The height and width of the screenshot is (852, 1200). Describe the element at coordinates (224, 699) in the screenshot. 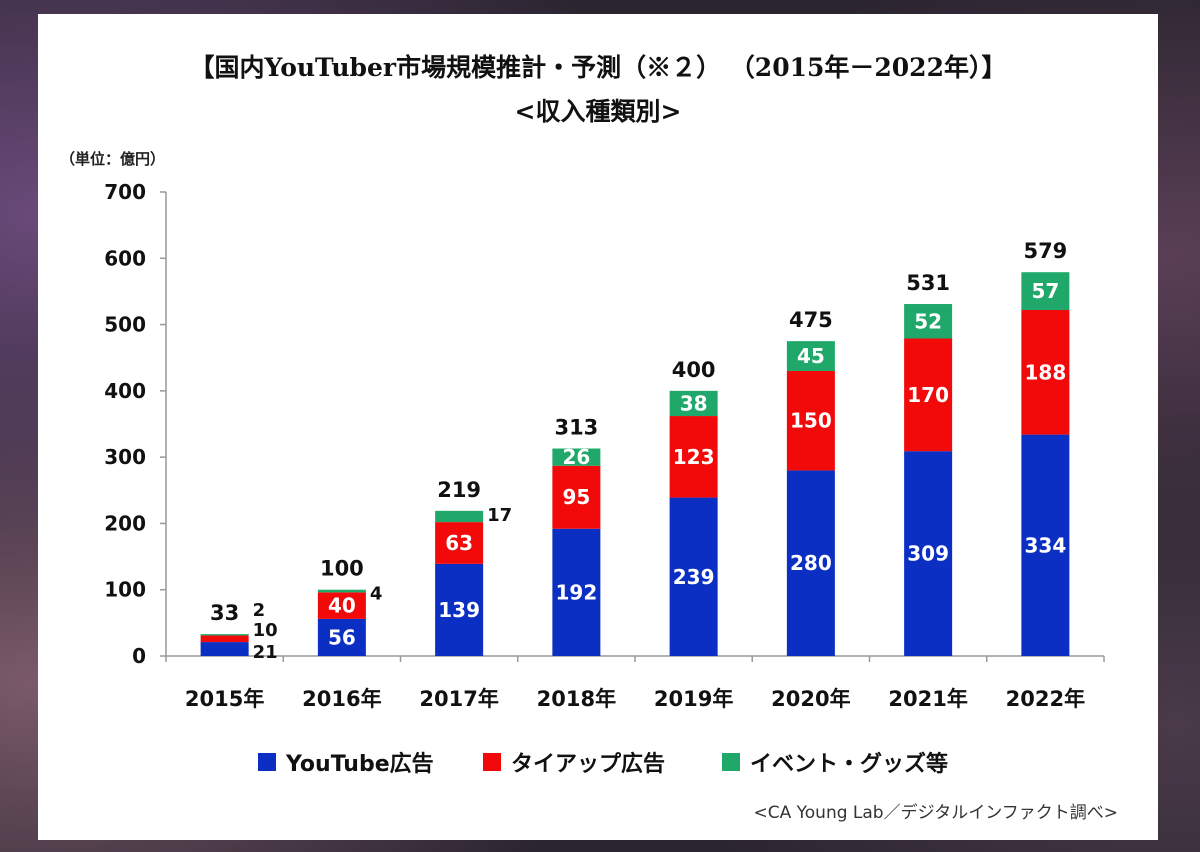

I see `x-tick-label: 2015年` at that location.